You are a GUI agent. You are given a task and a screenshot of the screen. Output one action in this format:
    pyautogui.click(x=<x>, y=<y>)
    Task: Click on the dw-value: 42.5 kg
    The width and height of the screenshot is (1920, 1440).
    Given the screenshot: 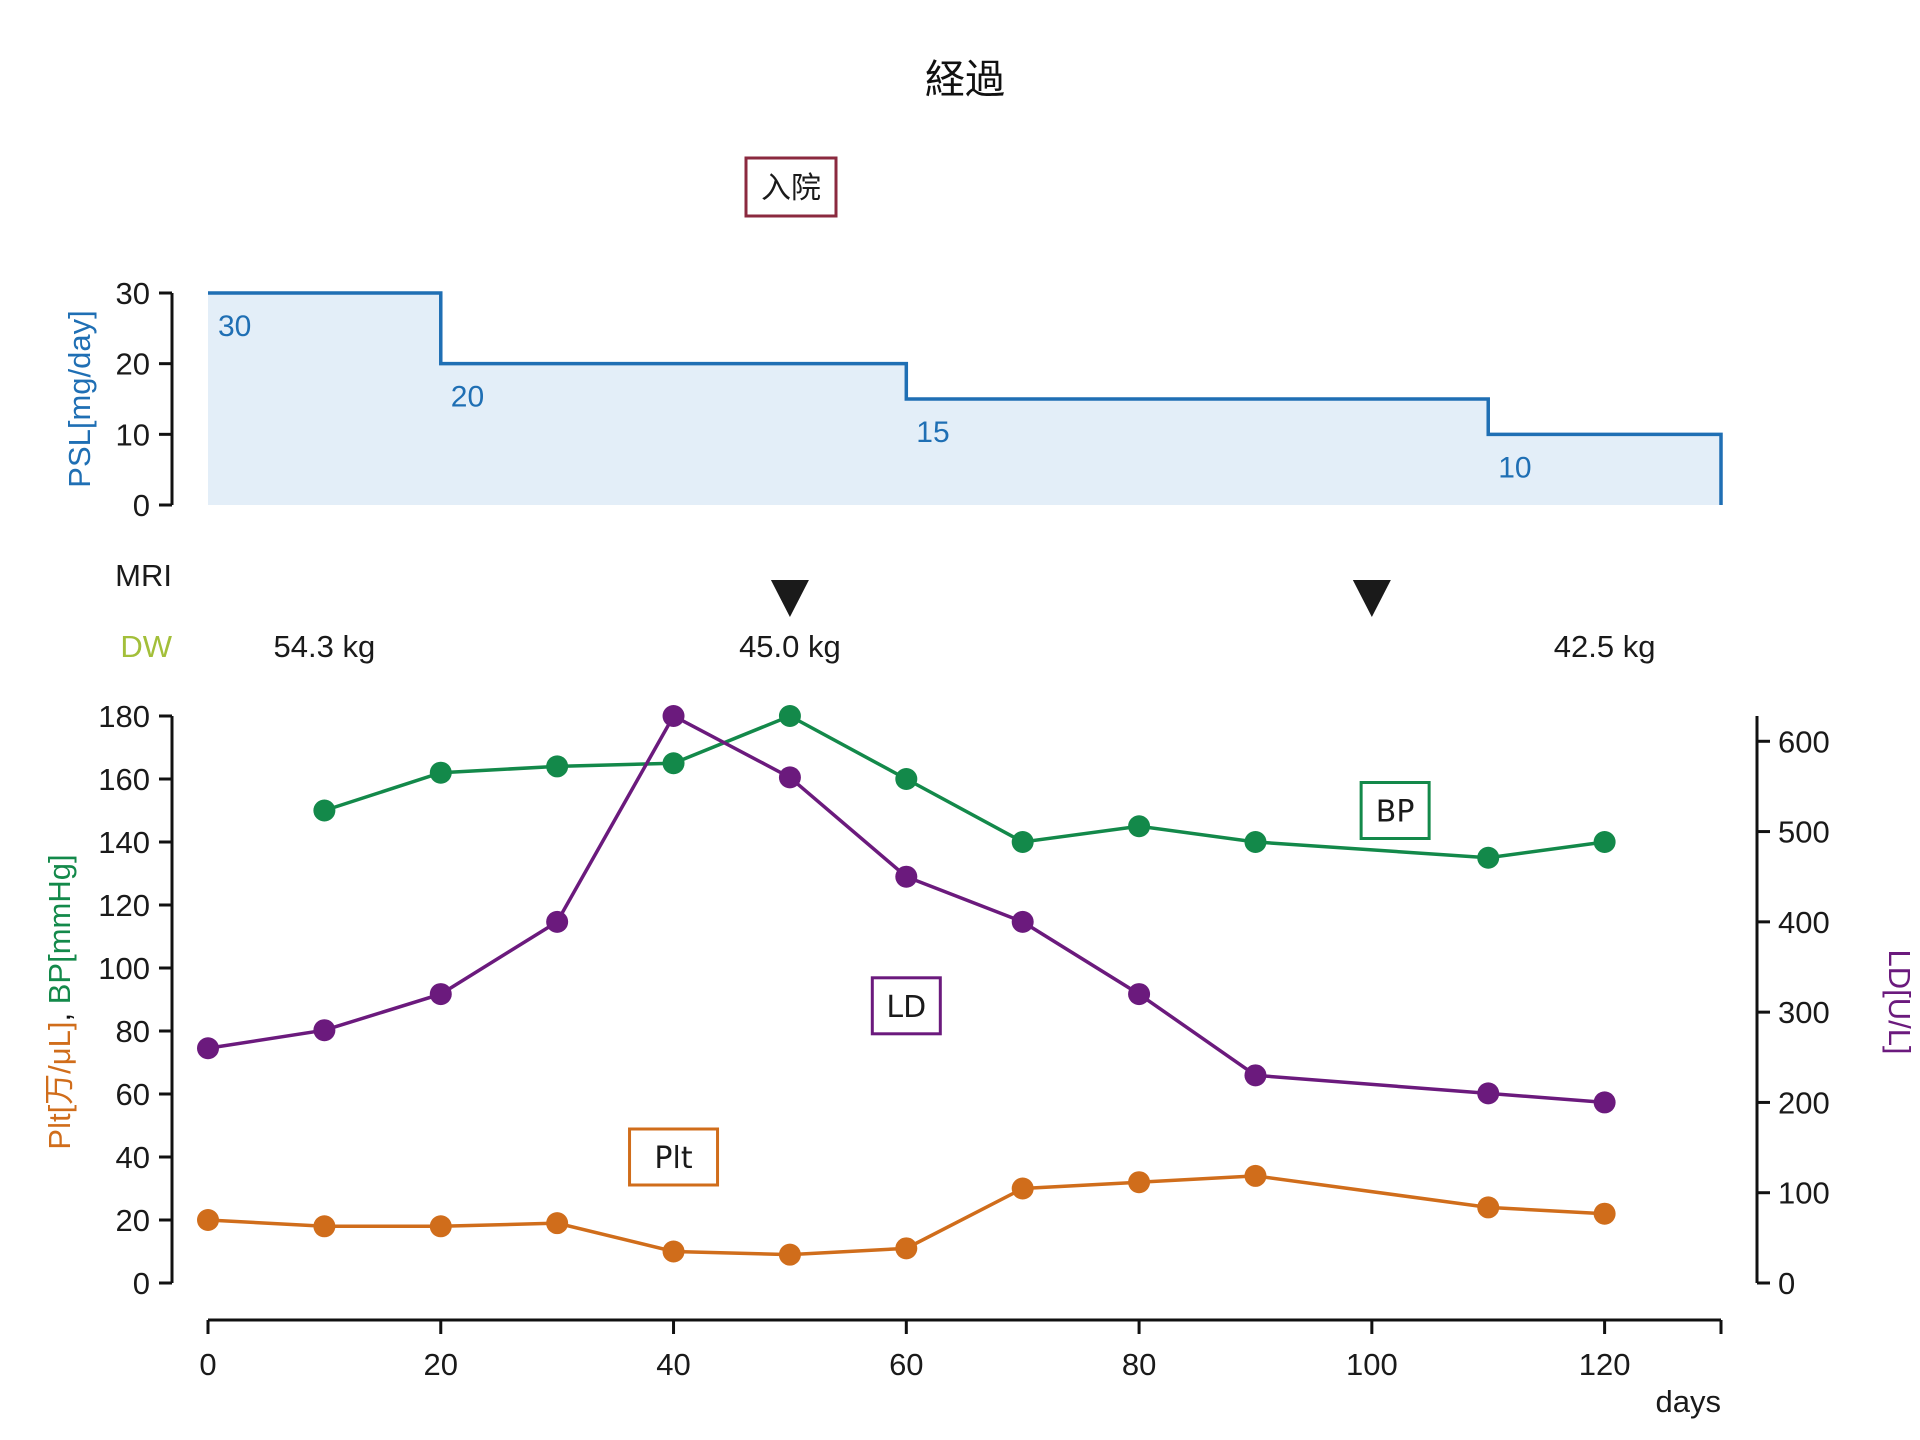 What is the action you would take?
    pyautogui.click(x=1605, y=646)
    